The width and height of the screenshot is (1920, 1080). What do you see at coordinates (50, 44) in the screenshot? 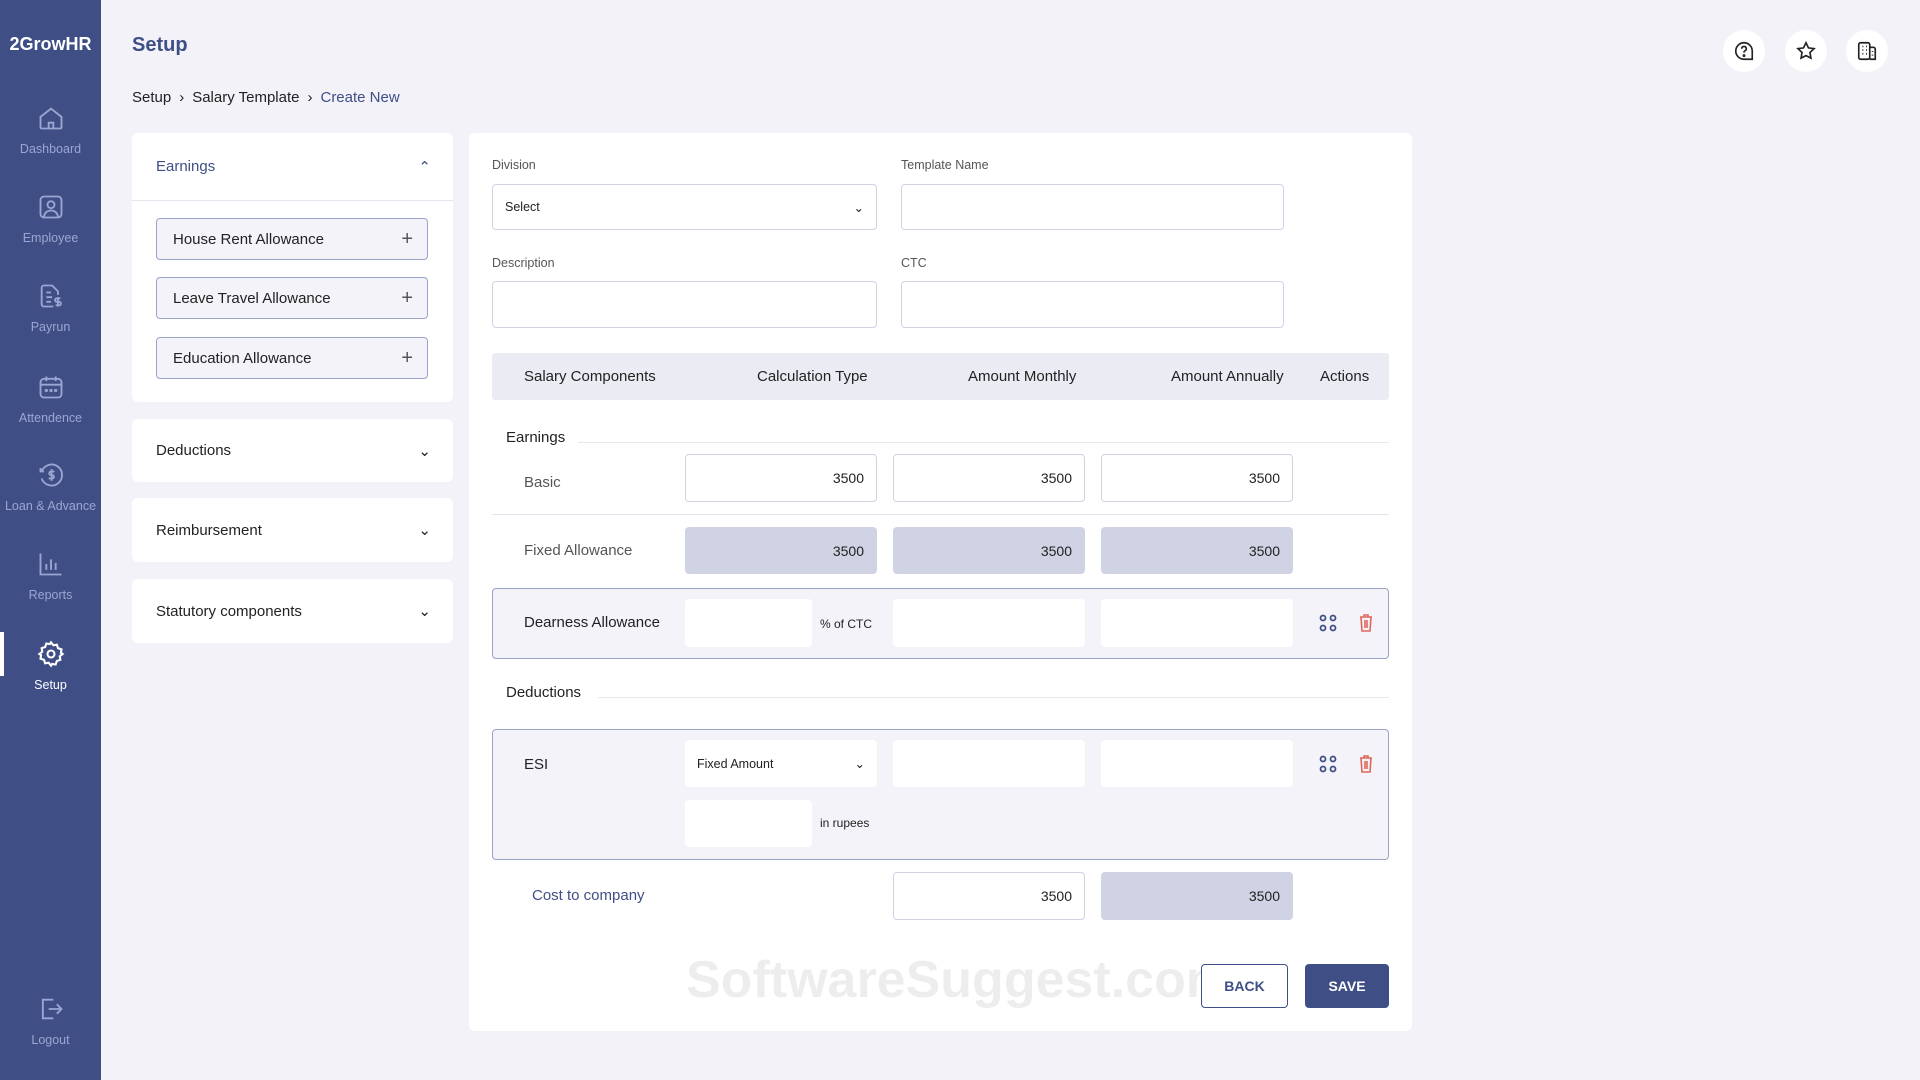
I see `logo: 2GrowHR` at bounding box center [50, 44].